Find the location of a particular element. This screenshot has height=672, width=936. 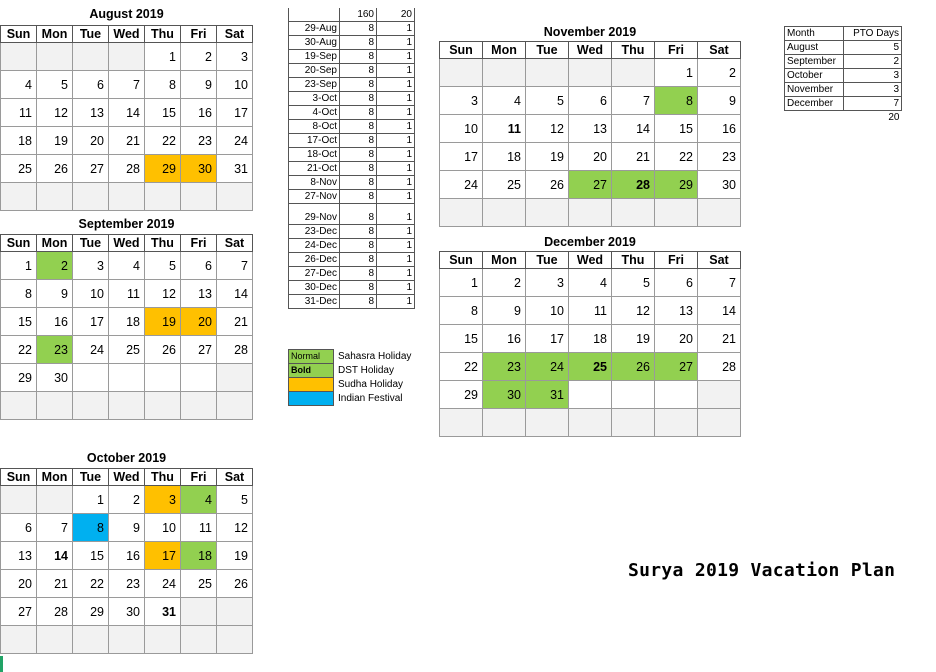

weekday-header: Sun is located at coordinates (18, 477).